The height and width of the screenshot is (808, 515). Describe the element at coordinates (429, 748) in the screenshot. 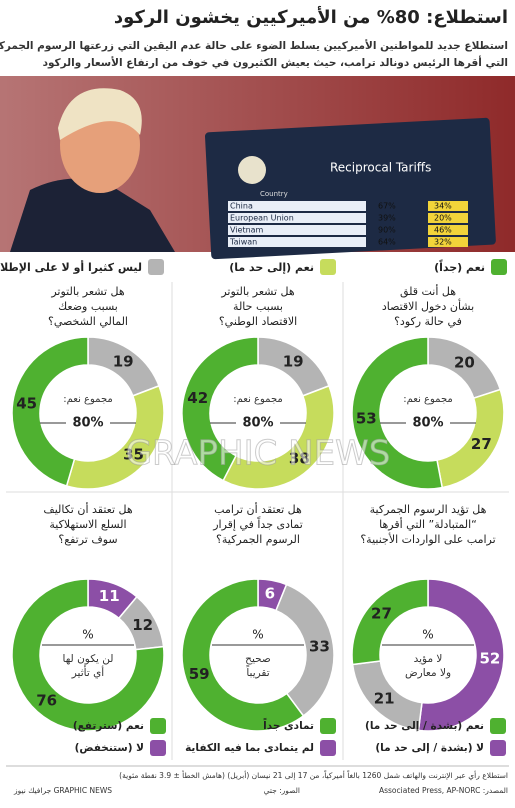

I see `legend-label: لا (بشدة / إلى حد ما)` at that location.